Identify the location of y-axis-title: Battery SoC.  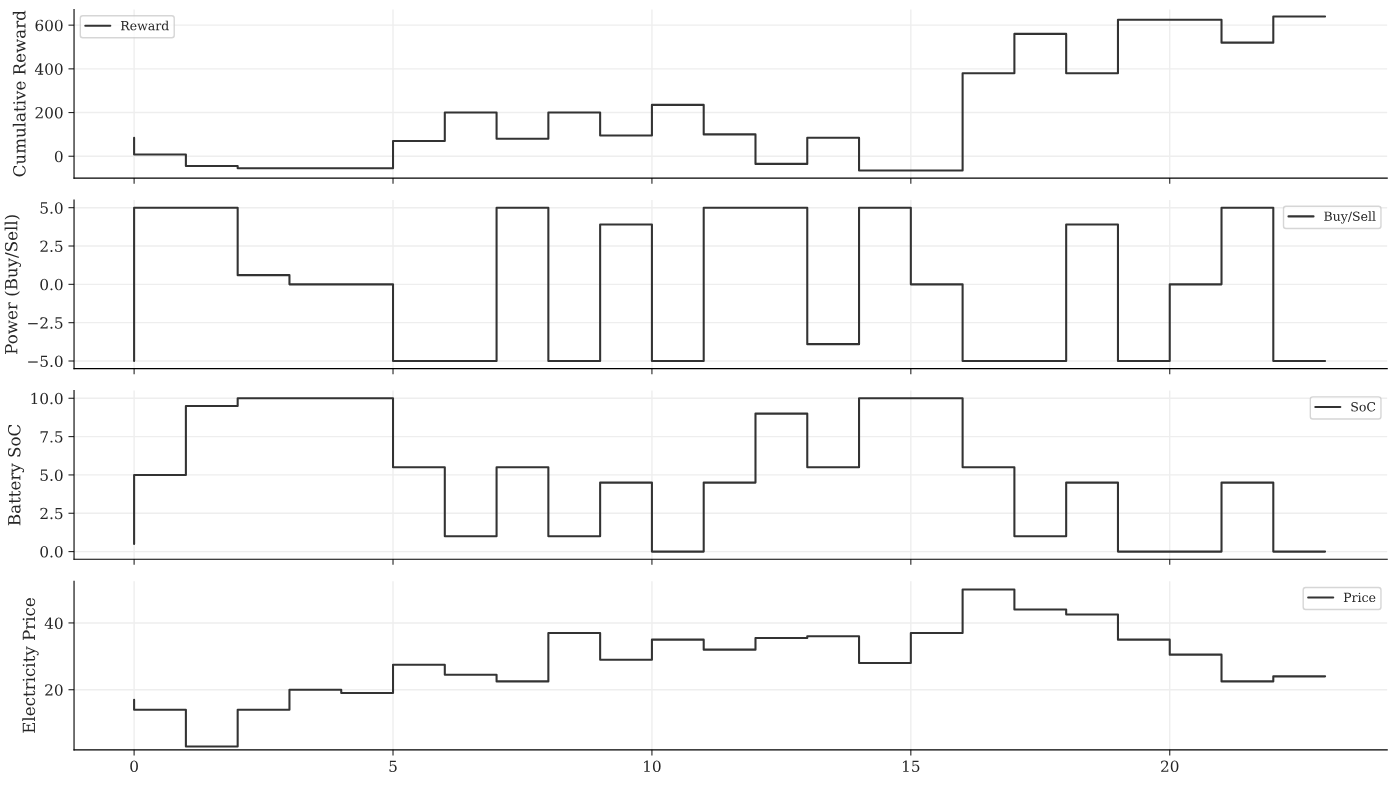
(16, 475).